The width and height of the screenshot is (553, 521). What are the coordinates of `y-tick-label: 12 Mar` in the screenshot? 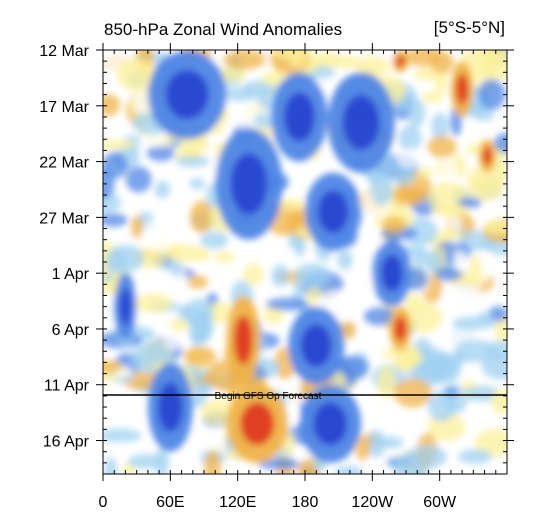 It's located at (64, 51).